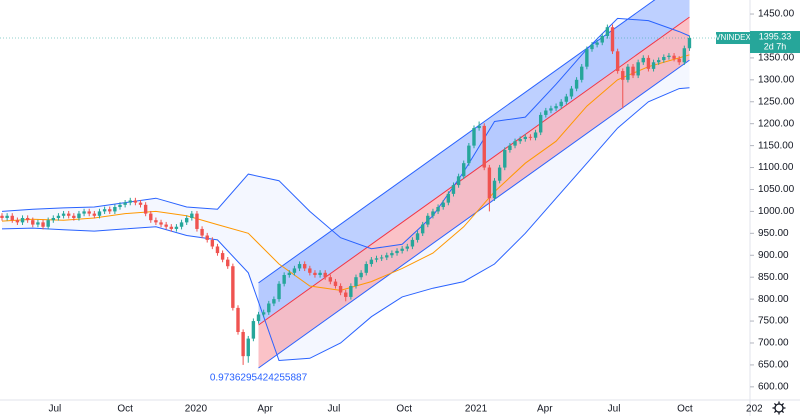 This screenshot has width=800, height=416. I want to click on x-tick-label: 2022, so click(757, 409).